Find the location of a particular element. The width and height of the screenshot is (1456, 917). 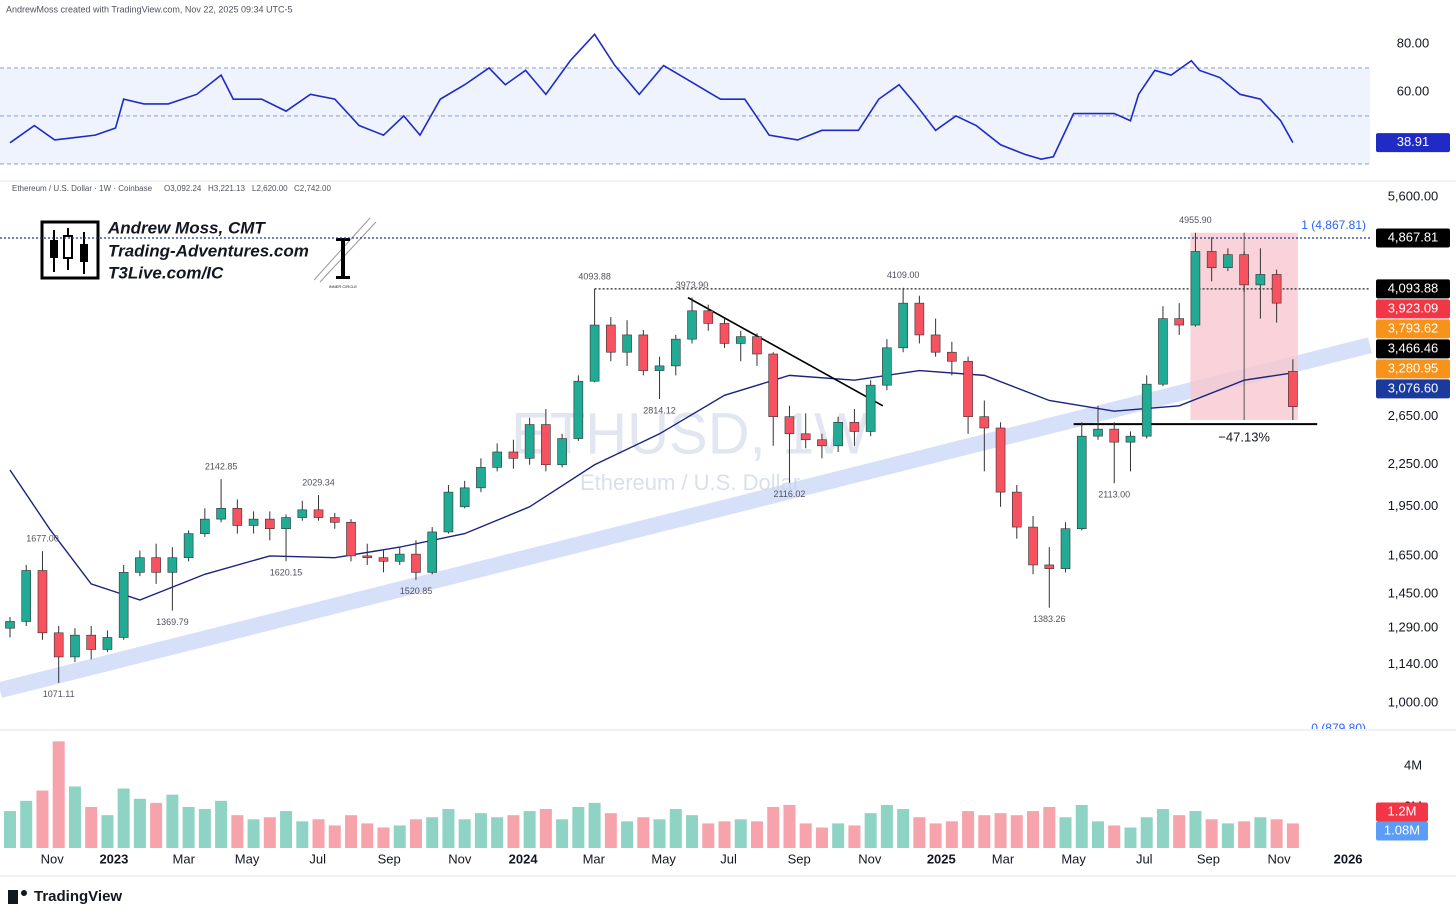

legend-low: L2,620.00 is located at coordinates (270, 188).